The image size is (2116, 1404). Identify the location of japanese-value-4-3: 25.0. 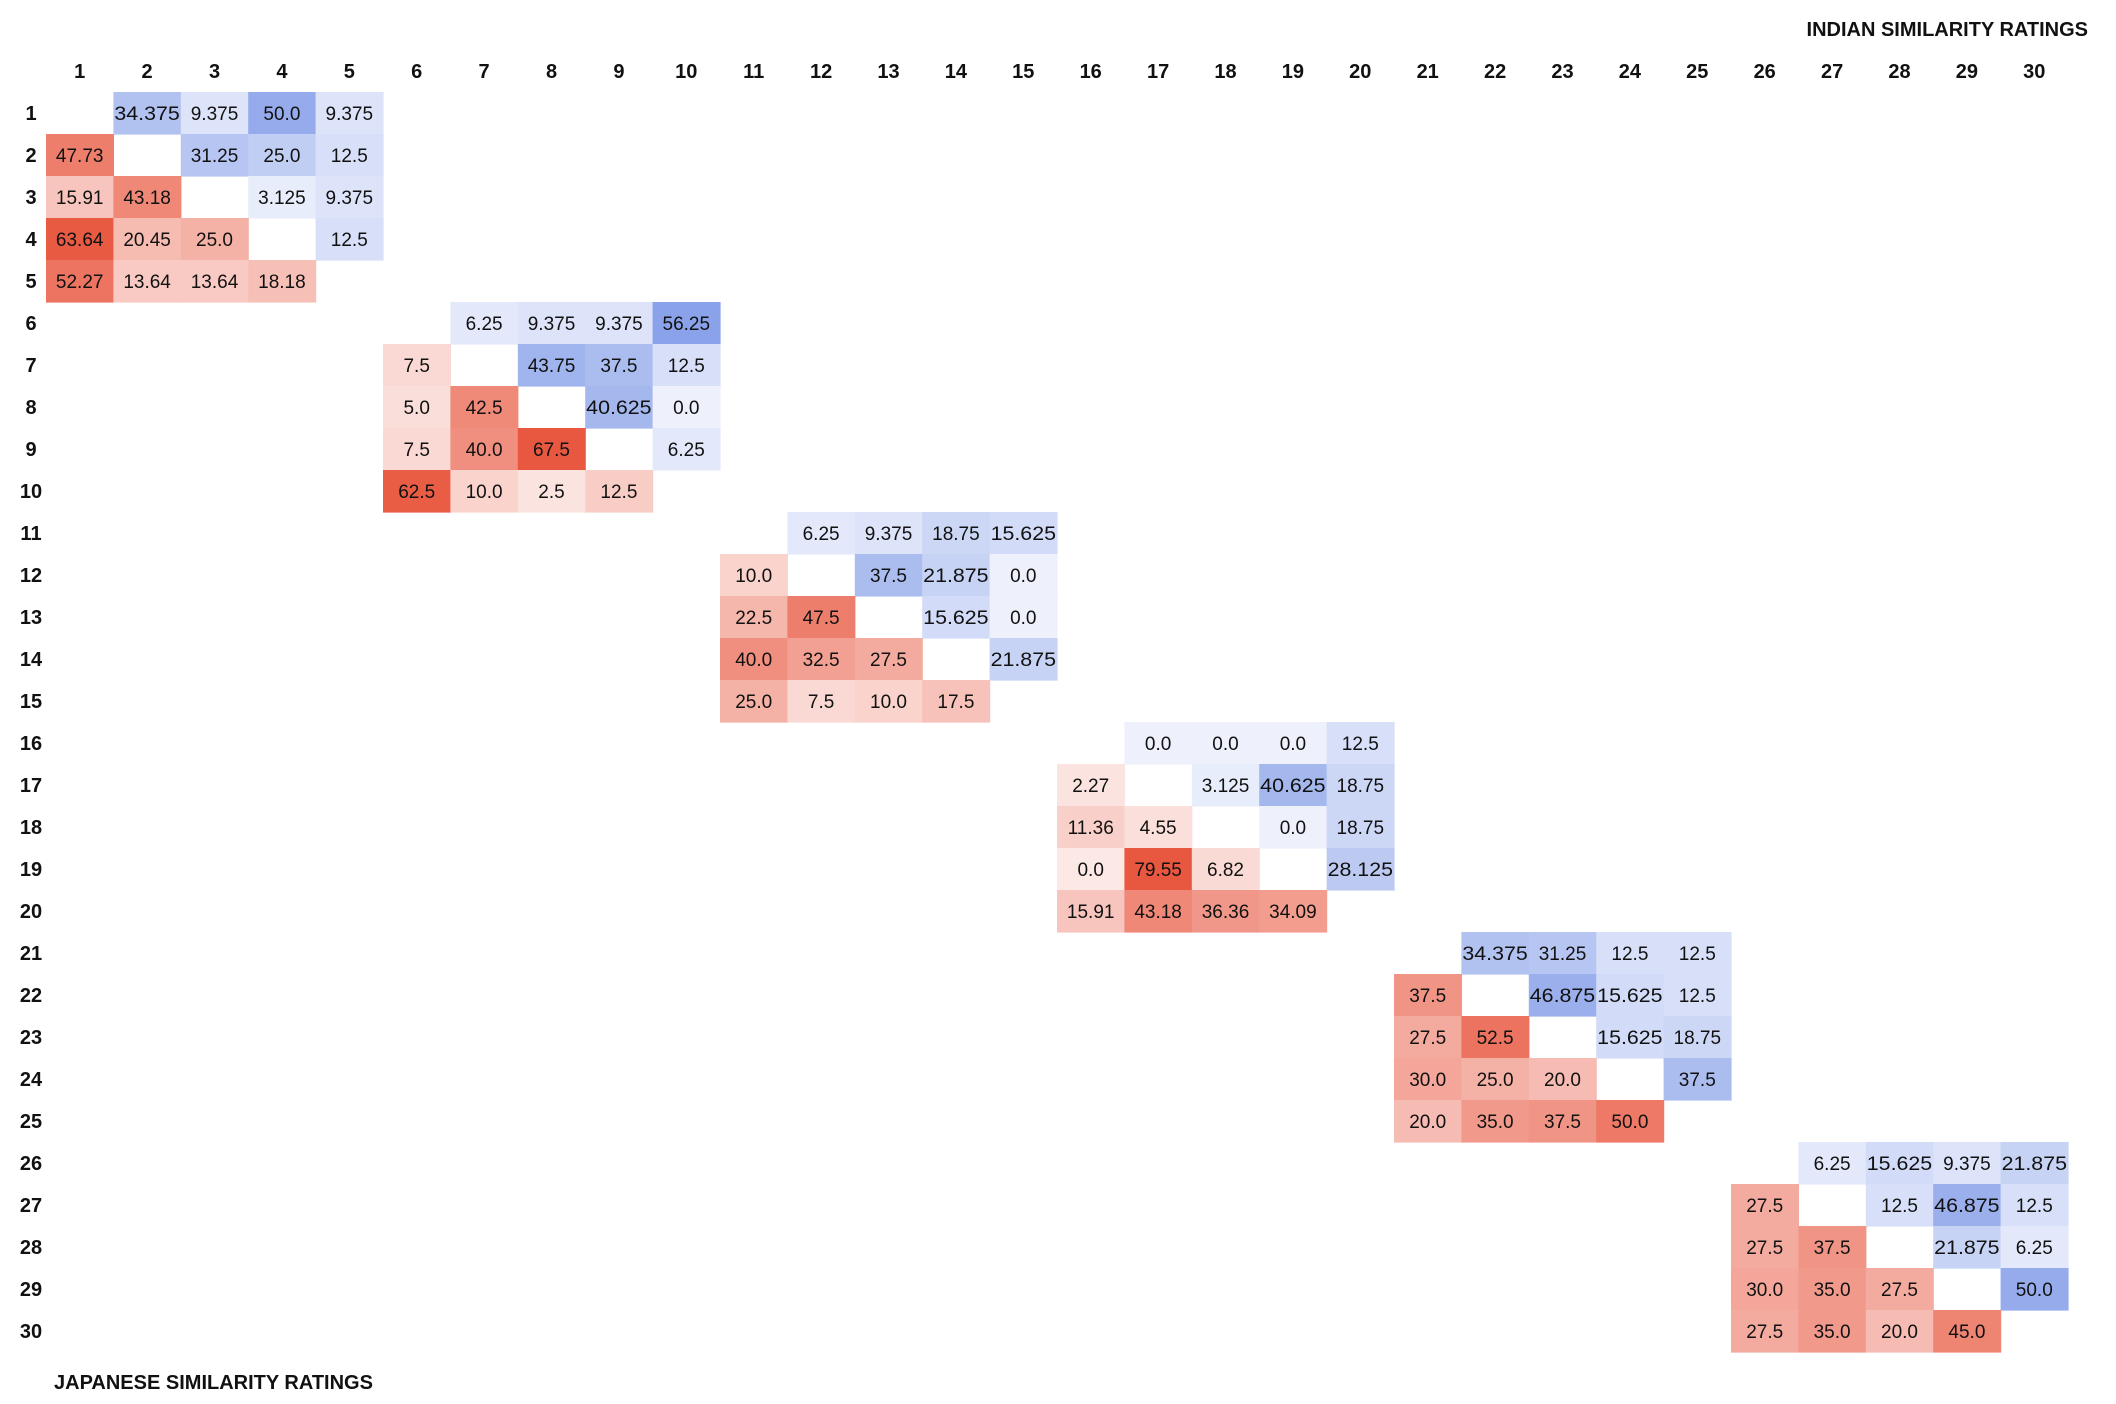
(214, 240).